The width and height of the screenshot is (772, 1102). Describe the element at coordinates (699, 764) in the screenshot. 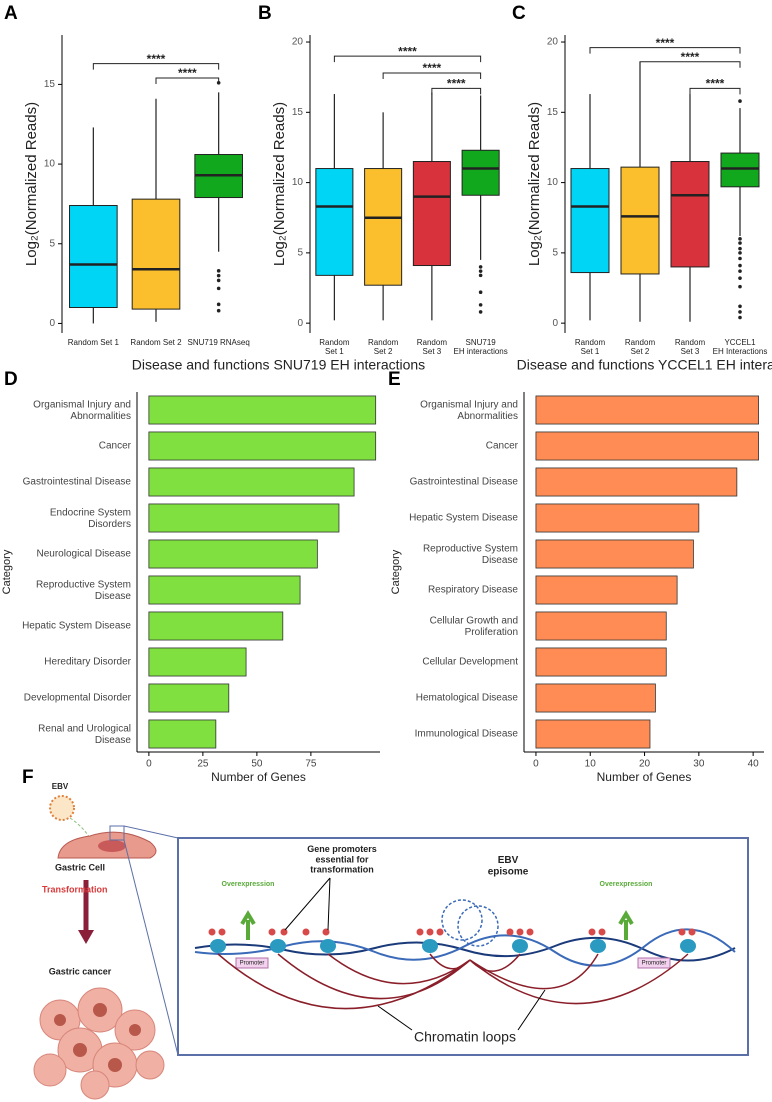

I see `x-tick-label: 30` at that location.